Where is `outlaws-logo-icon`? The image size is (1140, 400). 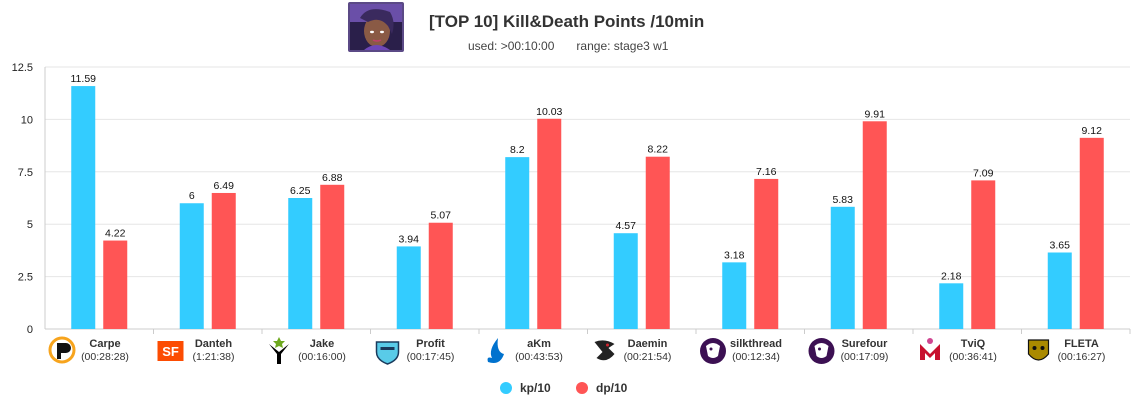 outlaws-logo-icon is located at coordinates (279, 350).